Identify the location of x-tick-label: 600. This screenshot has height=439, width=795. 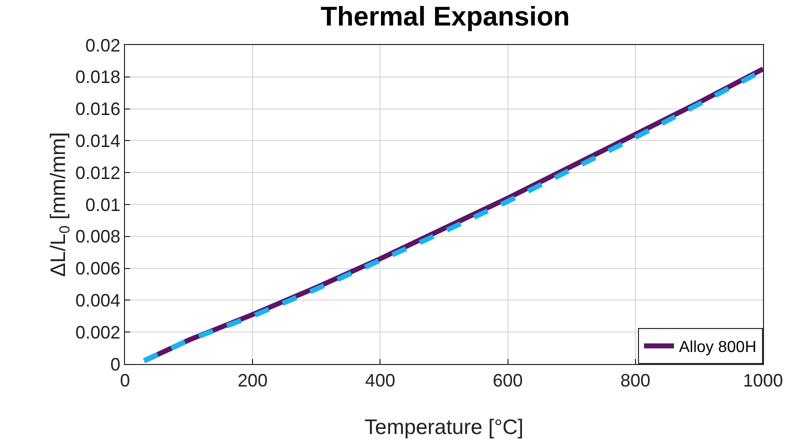
(507, 380).